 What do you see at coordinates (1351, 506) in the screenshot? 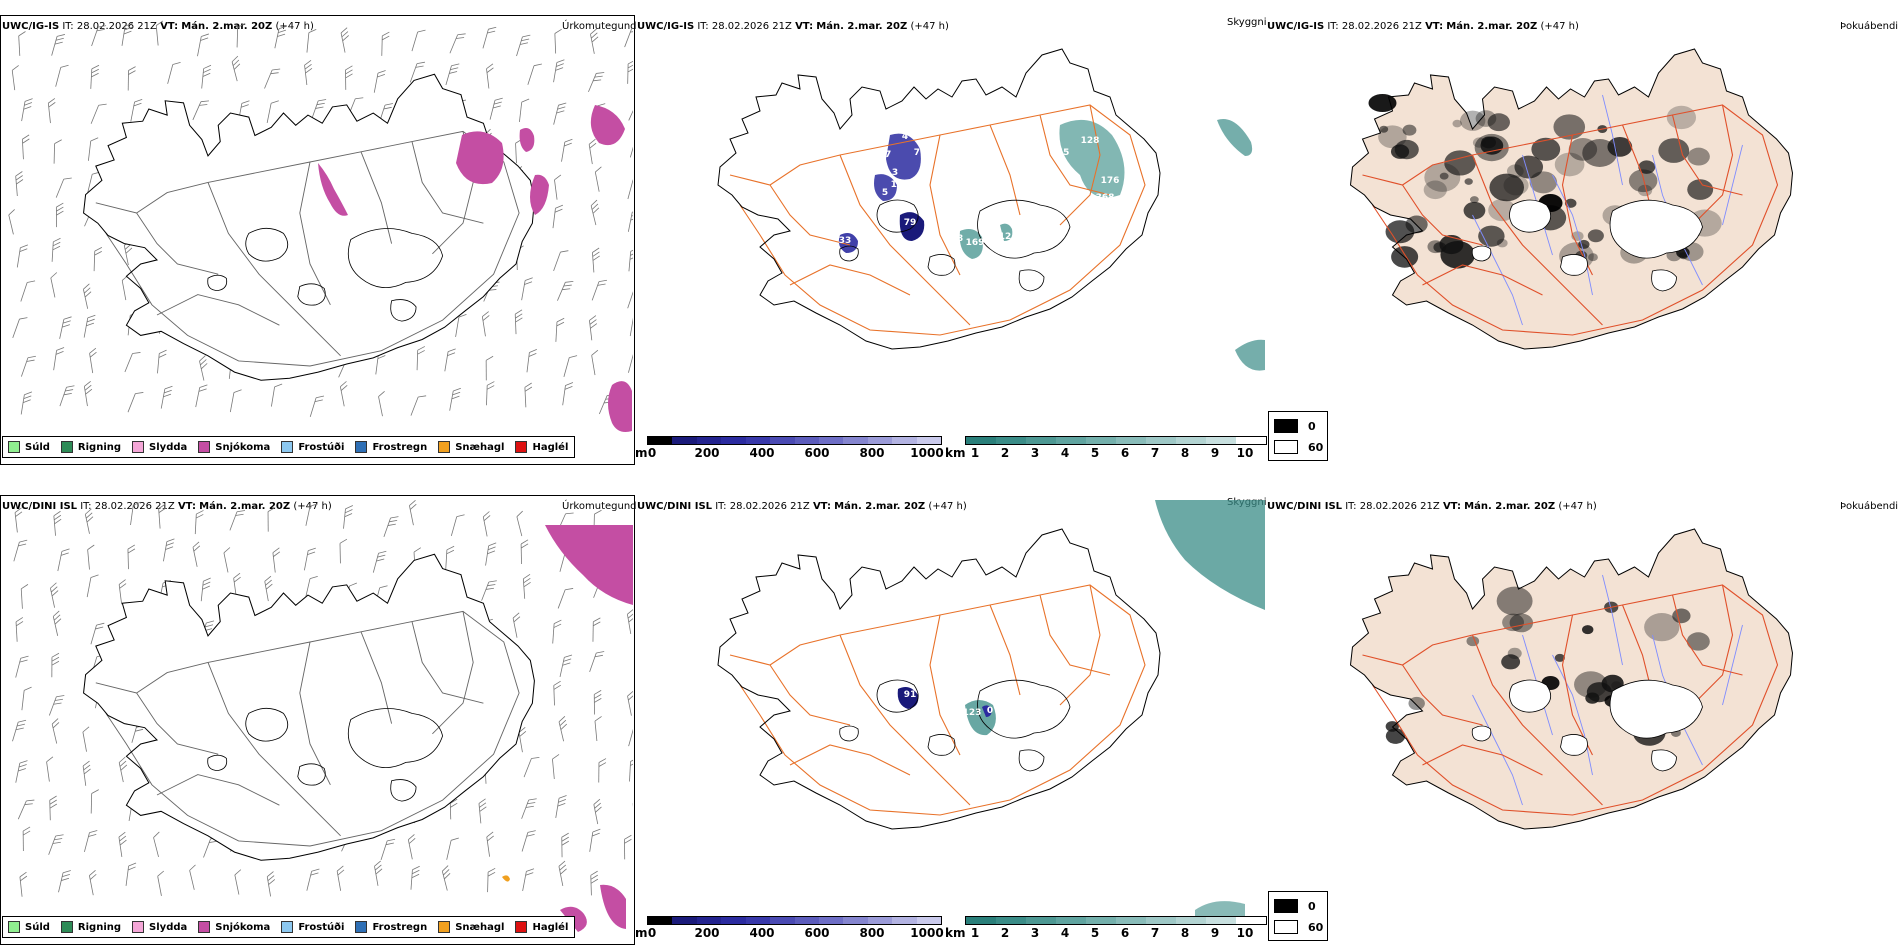
I see `it-label: IT:` at bounding box center [1351, 506].